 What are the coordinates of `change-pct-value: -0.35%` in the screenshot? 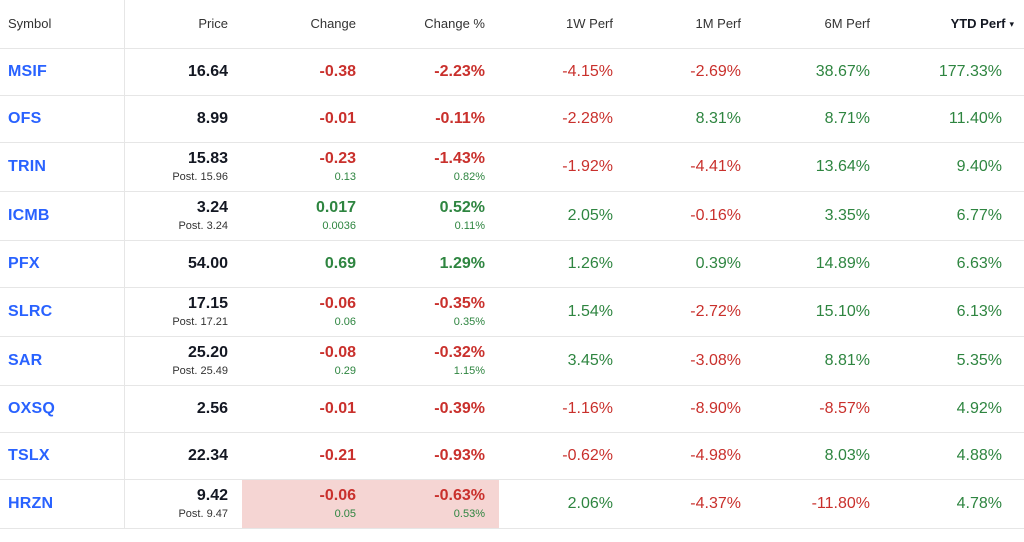 It's located at (459, 303).